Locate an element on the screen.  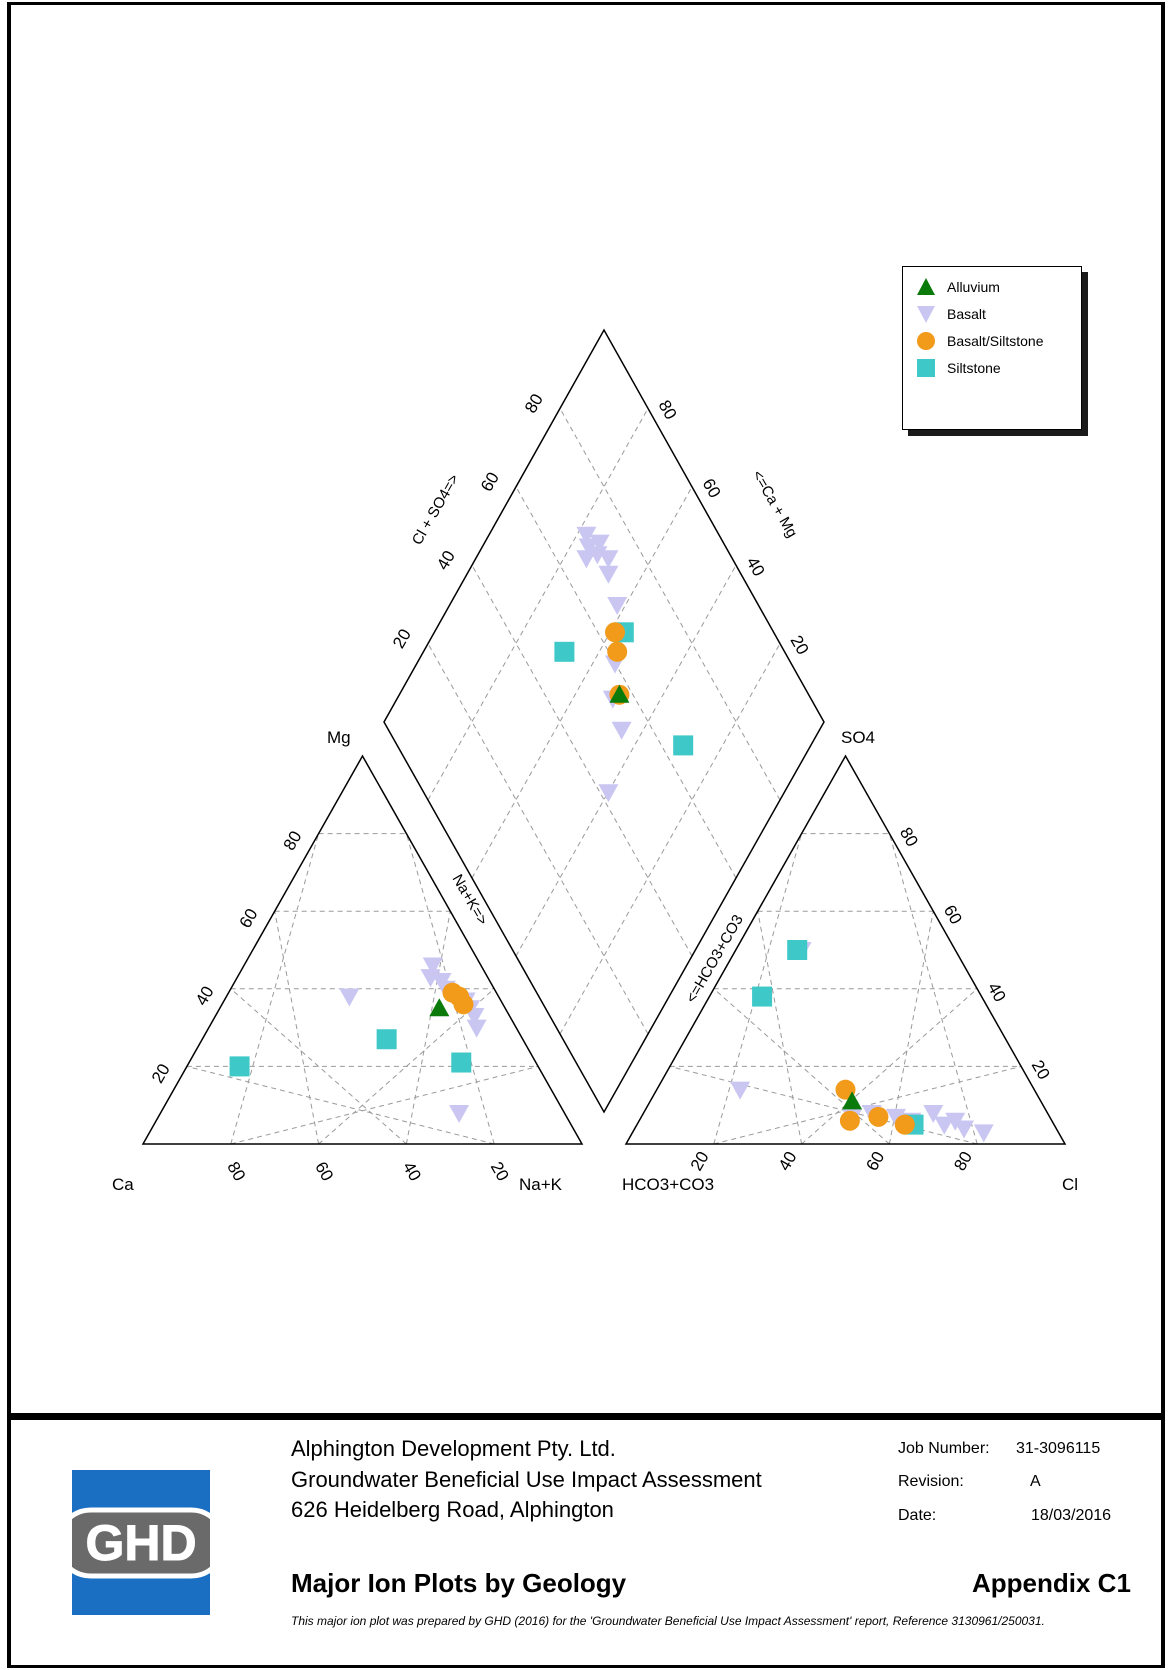
cation-tick-left: 80 is located at coordinates (293, 841).